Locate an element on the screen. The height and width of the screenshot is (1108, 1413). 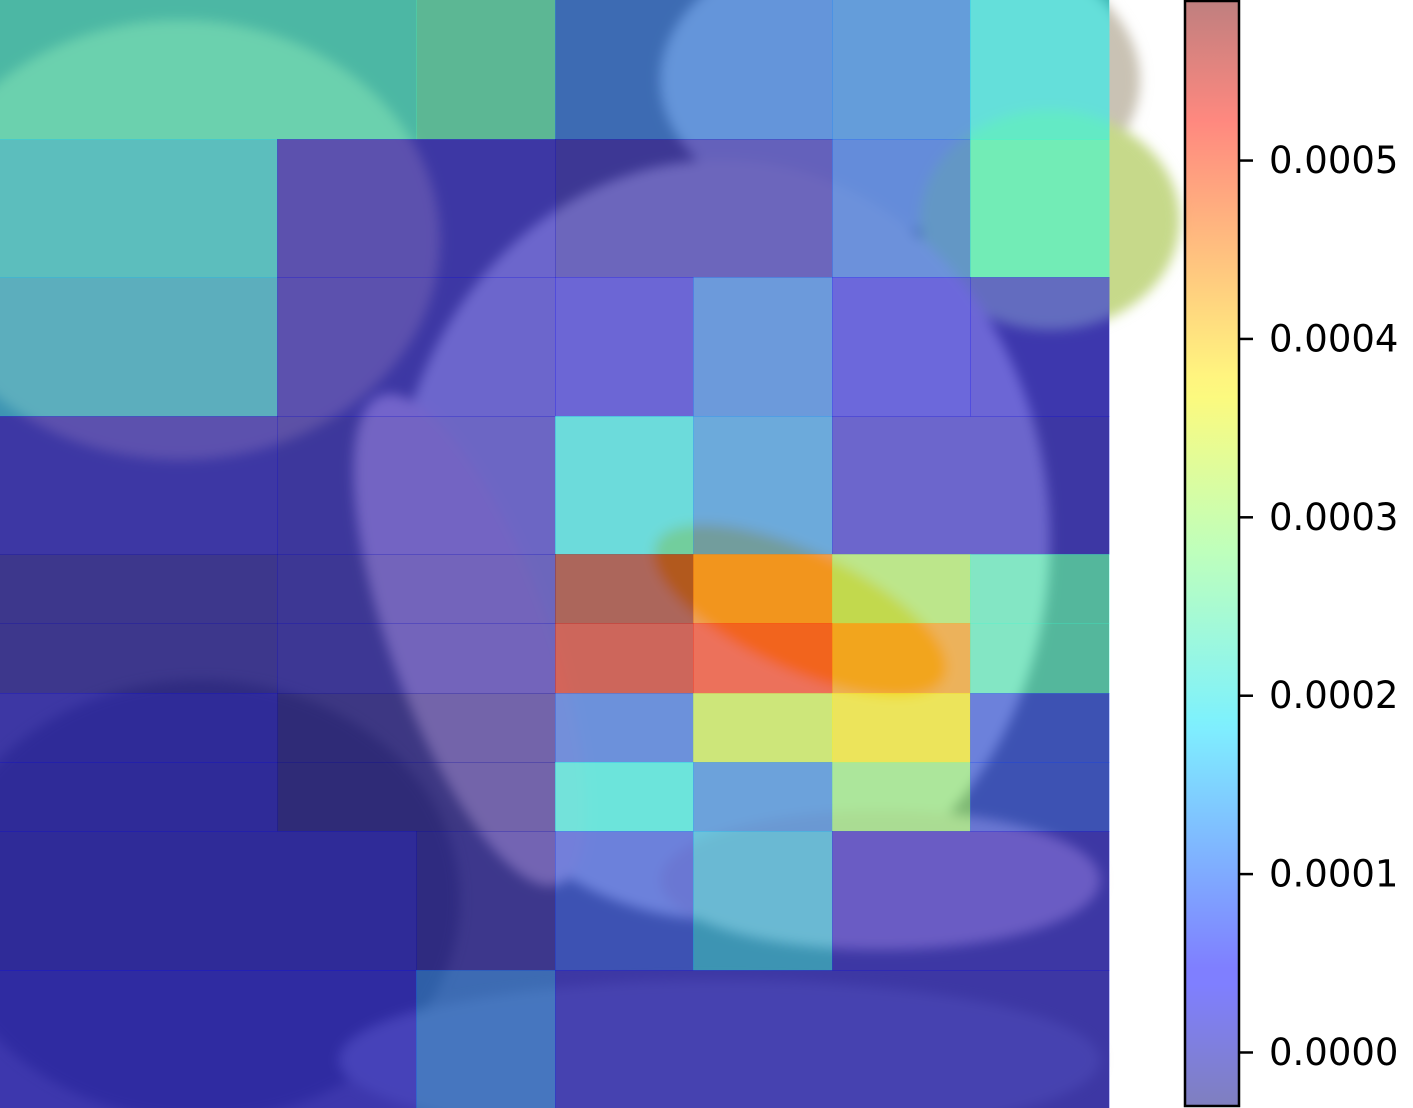
colorbar-tick-label: 0.0003 is located at coordinates (1333, 517).